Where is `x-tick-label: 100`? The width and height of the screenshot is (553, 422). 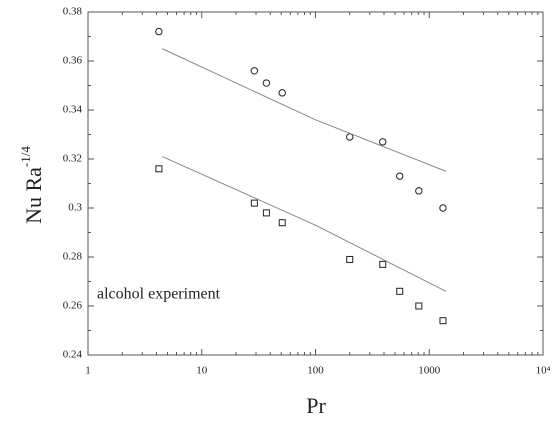
x-tick-label: 100 is located at coordinates (315, 371).